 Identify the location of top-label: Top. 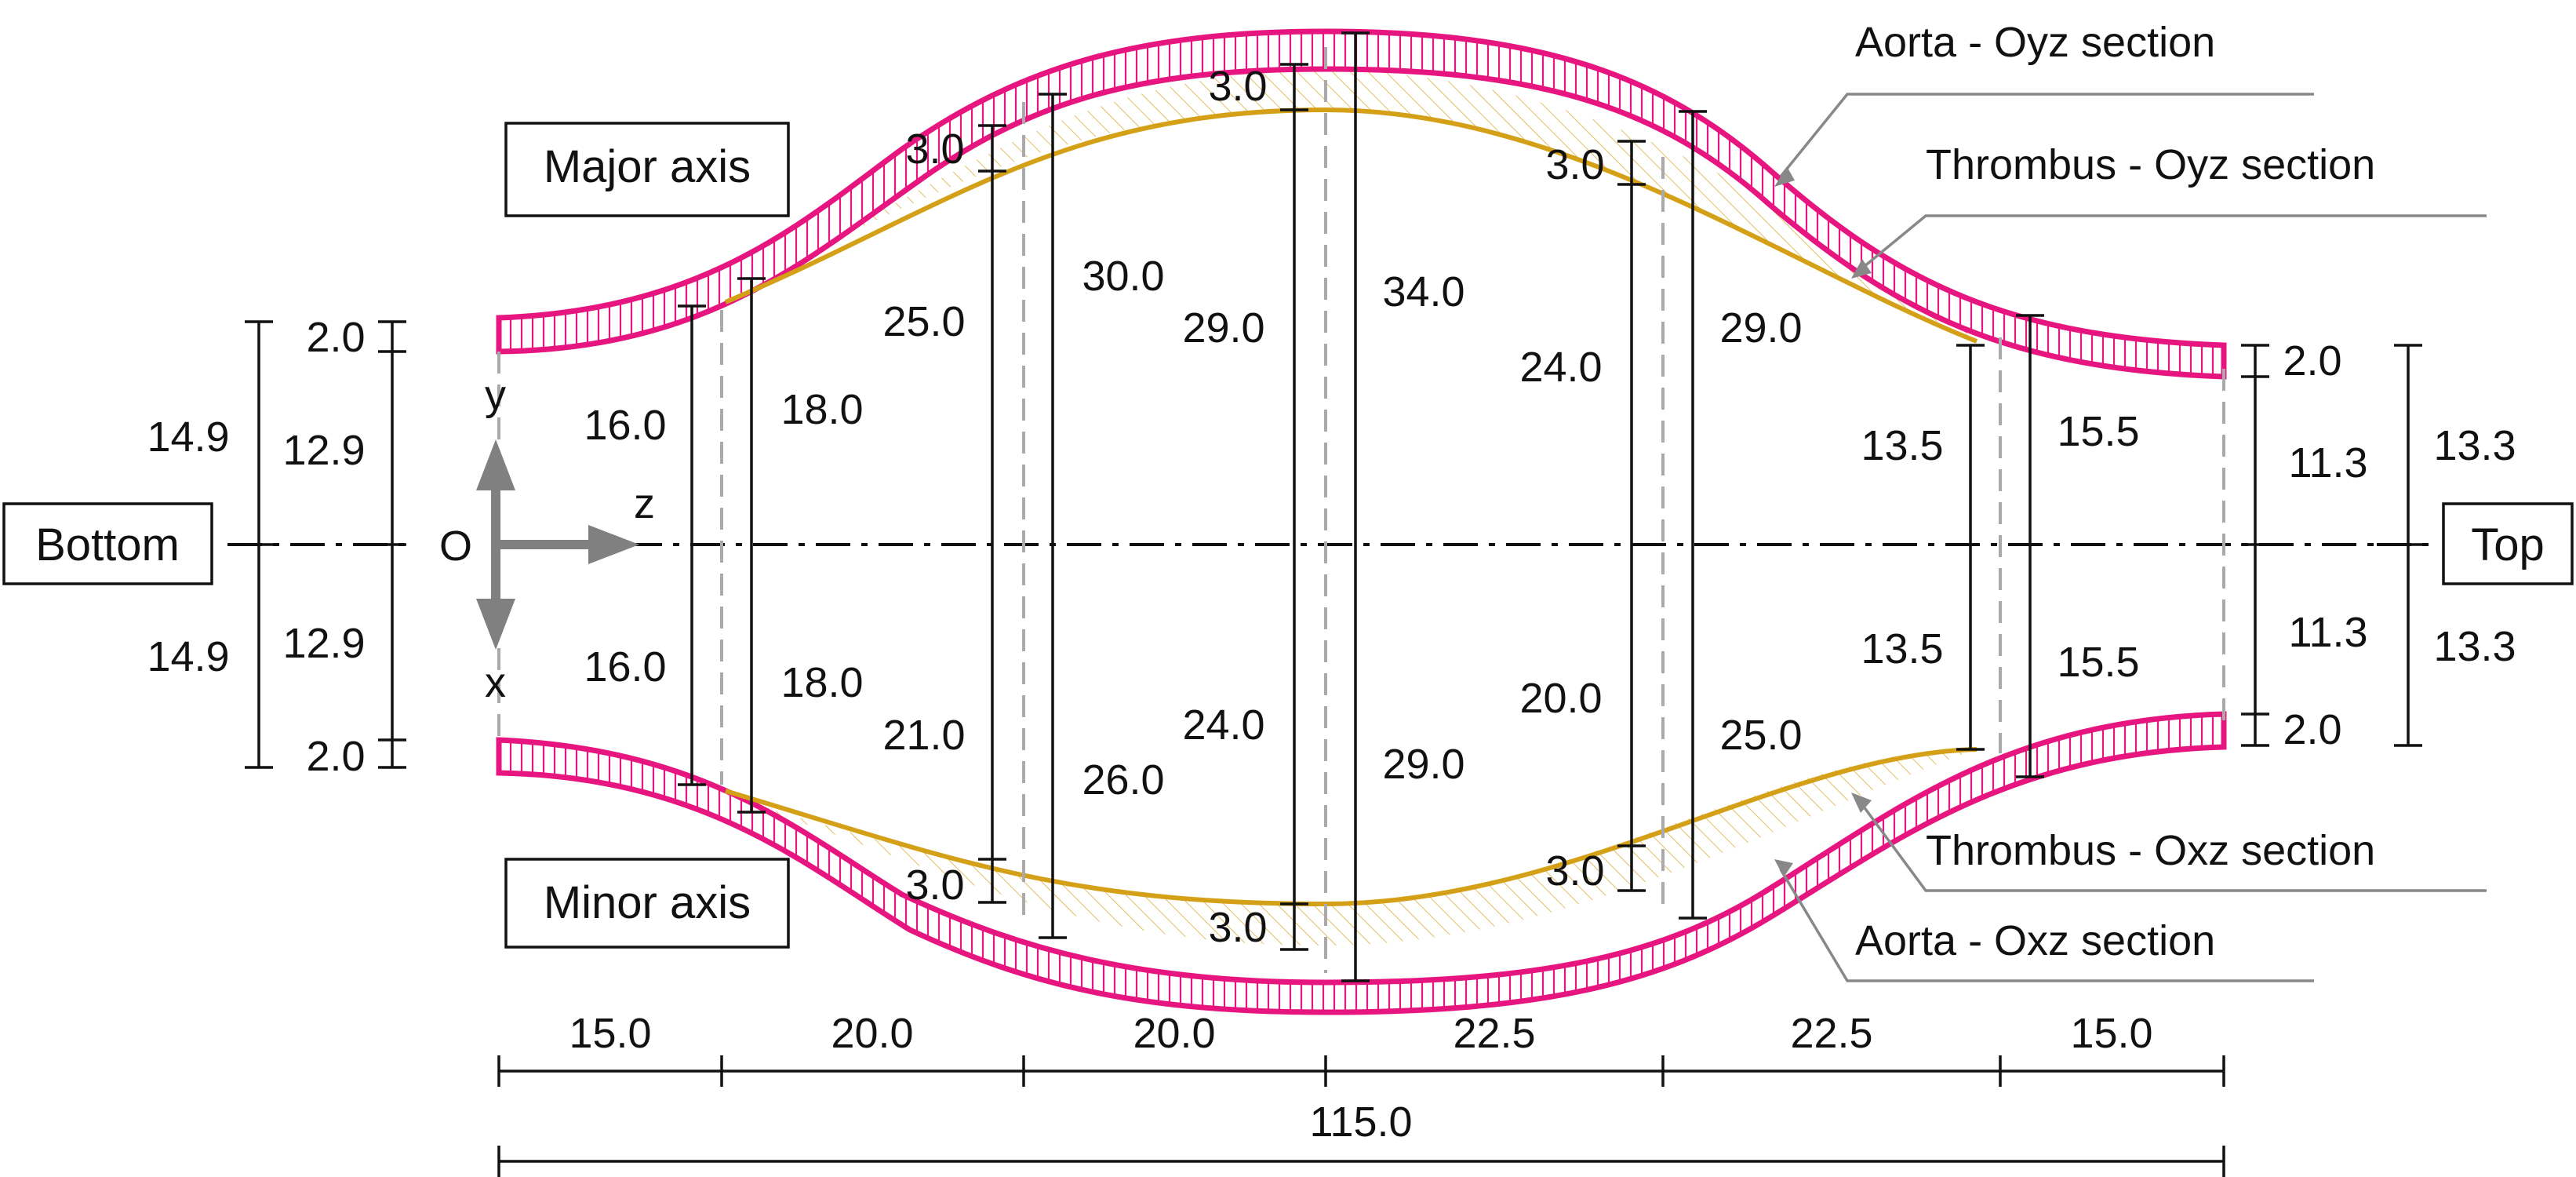
(2508, 544).